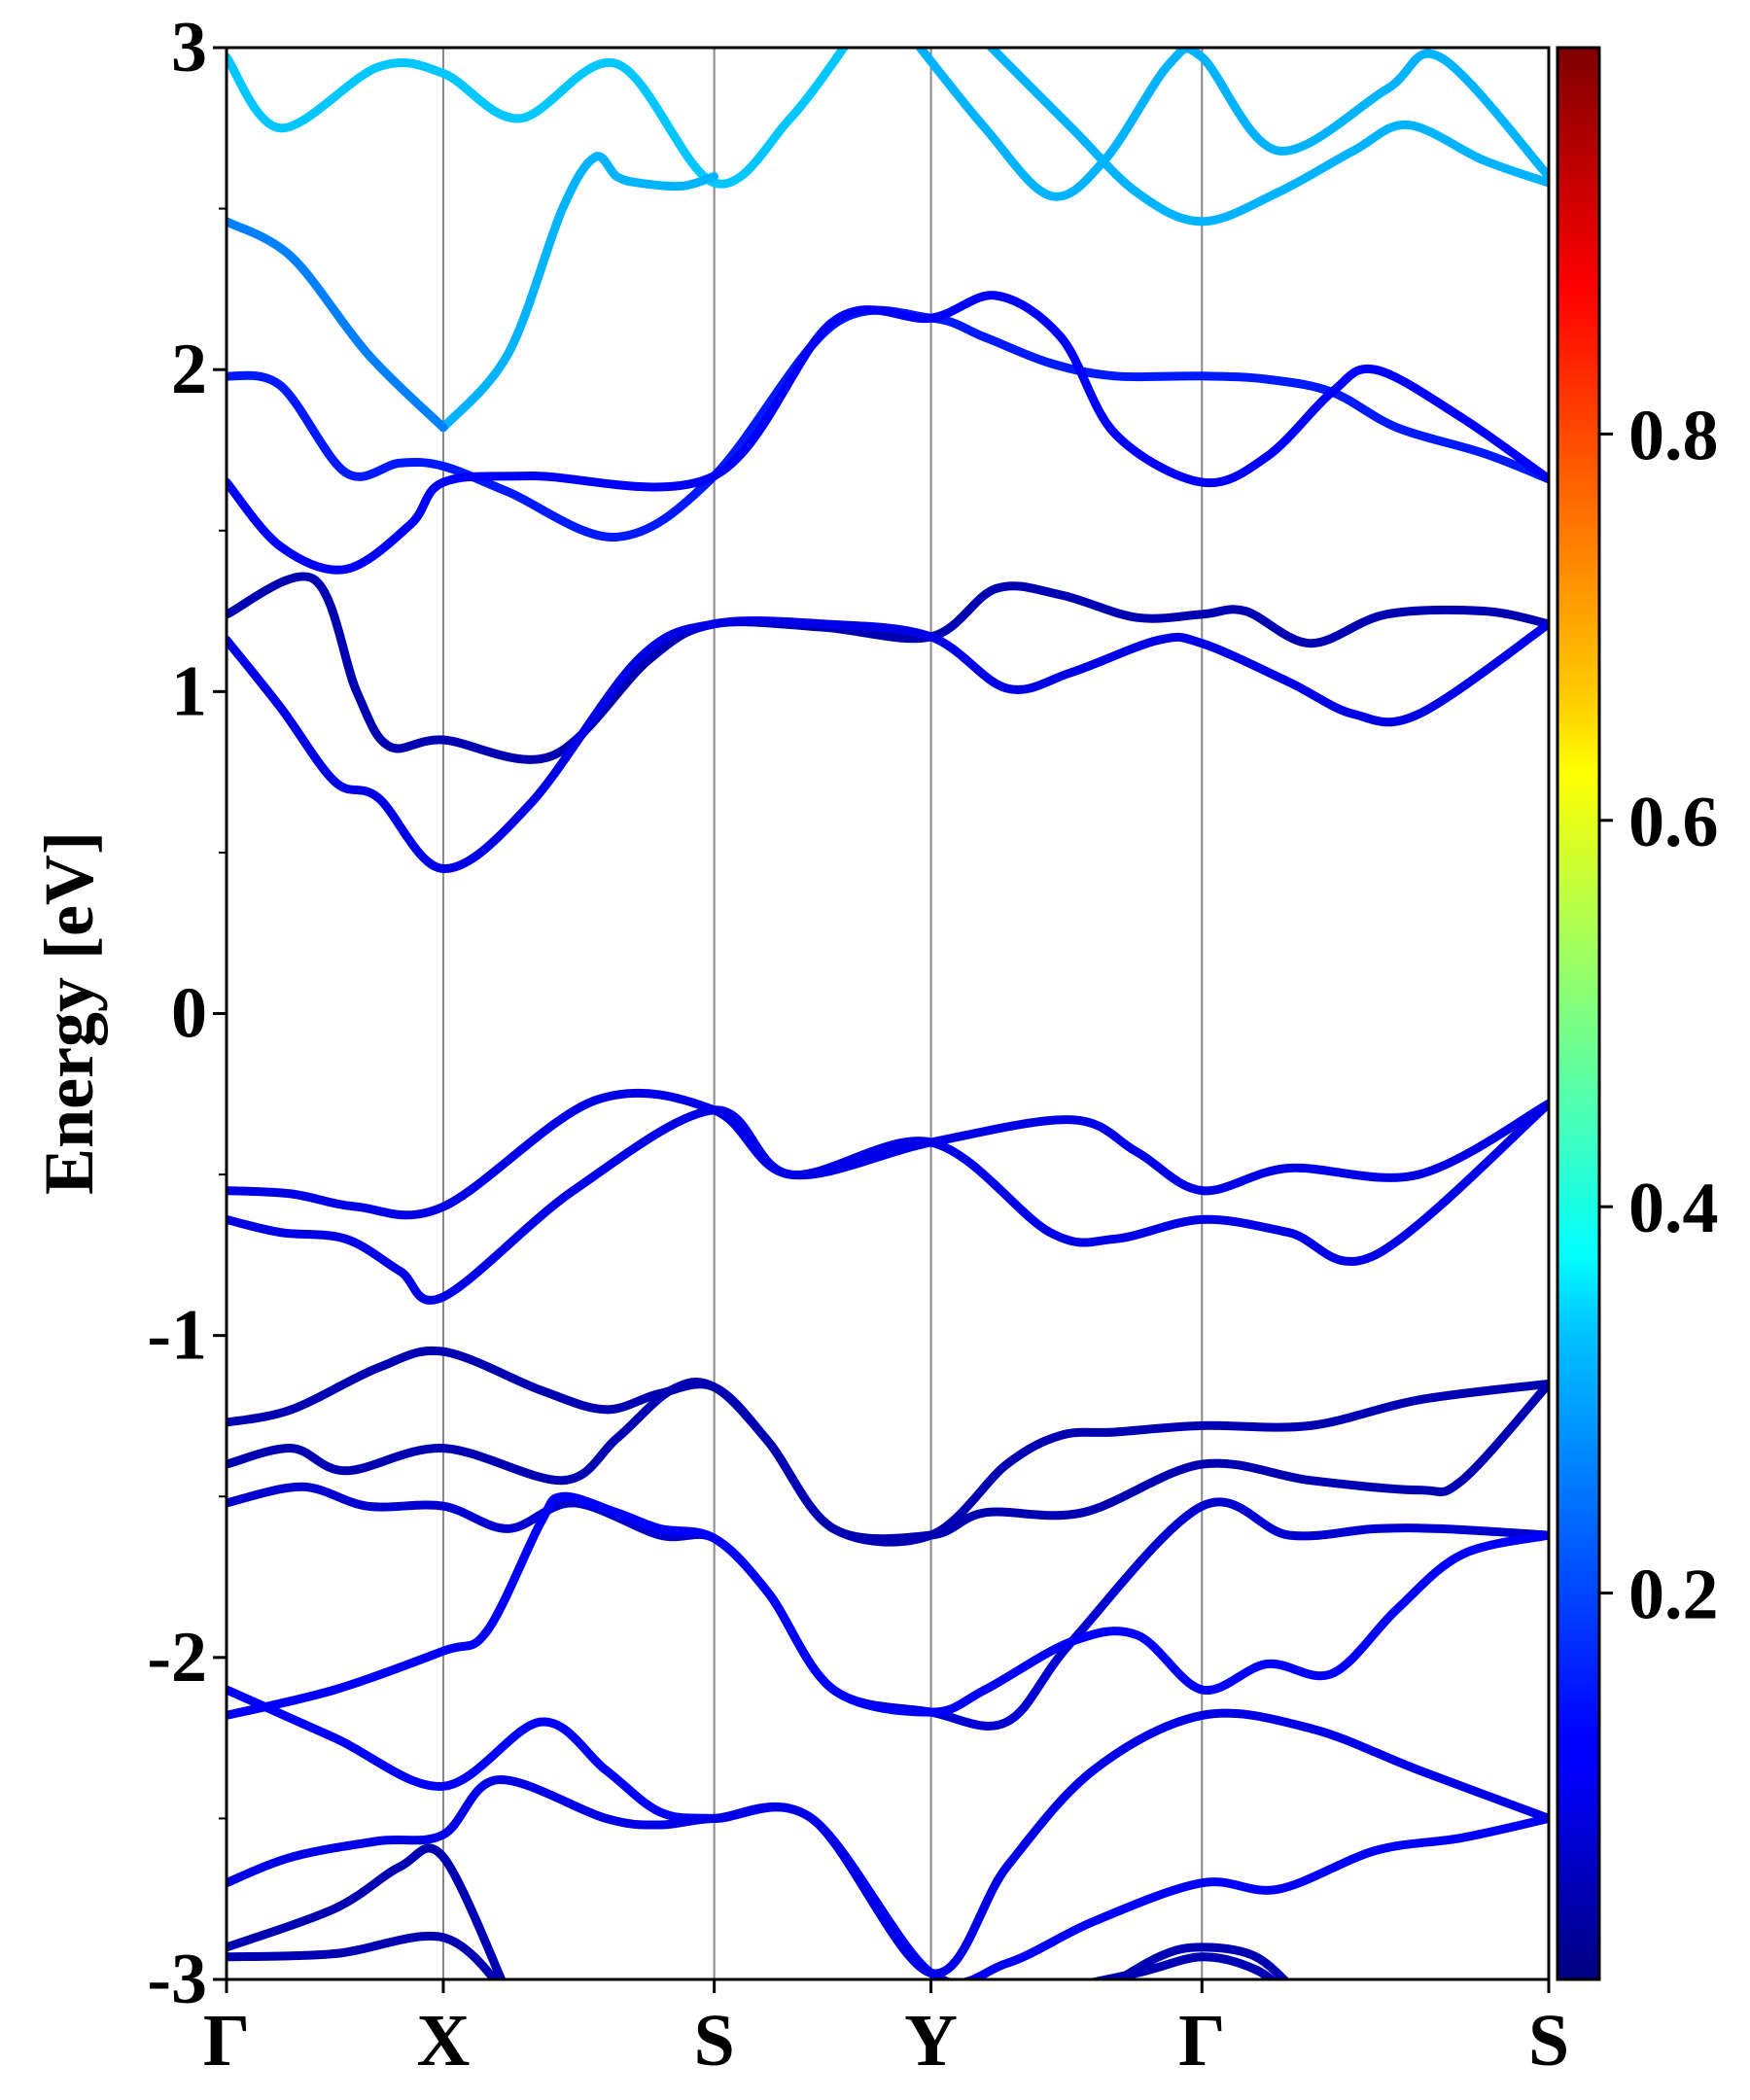 This screenshot has width=1750, height=2100. I want to click on y-tick-label: -1, so click(177, 1336).